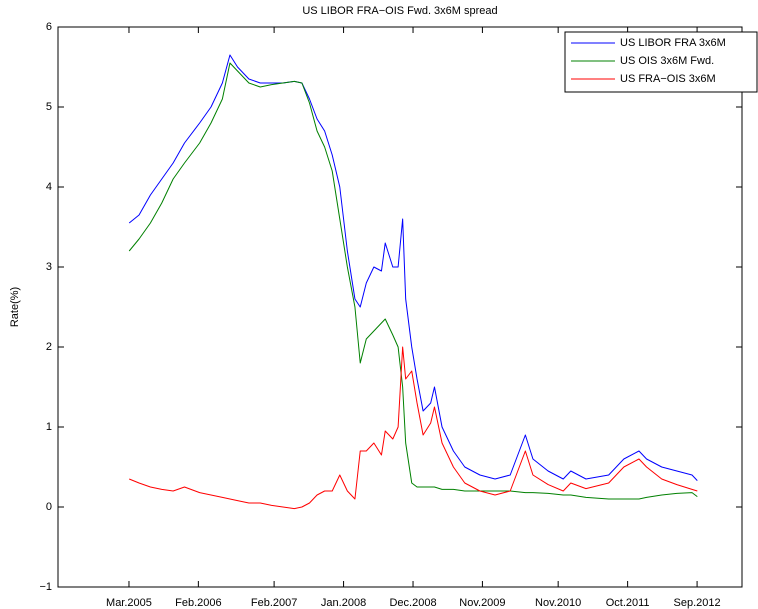  What do you see at coordinates (343, 603) in the screenshot?
I see `x-tick-label: Jan.2008` at bounding box center [343, 603].